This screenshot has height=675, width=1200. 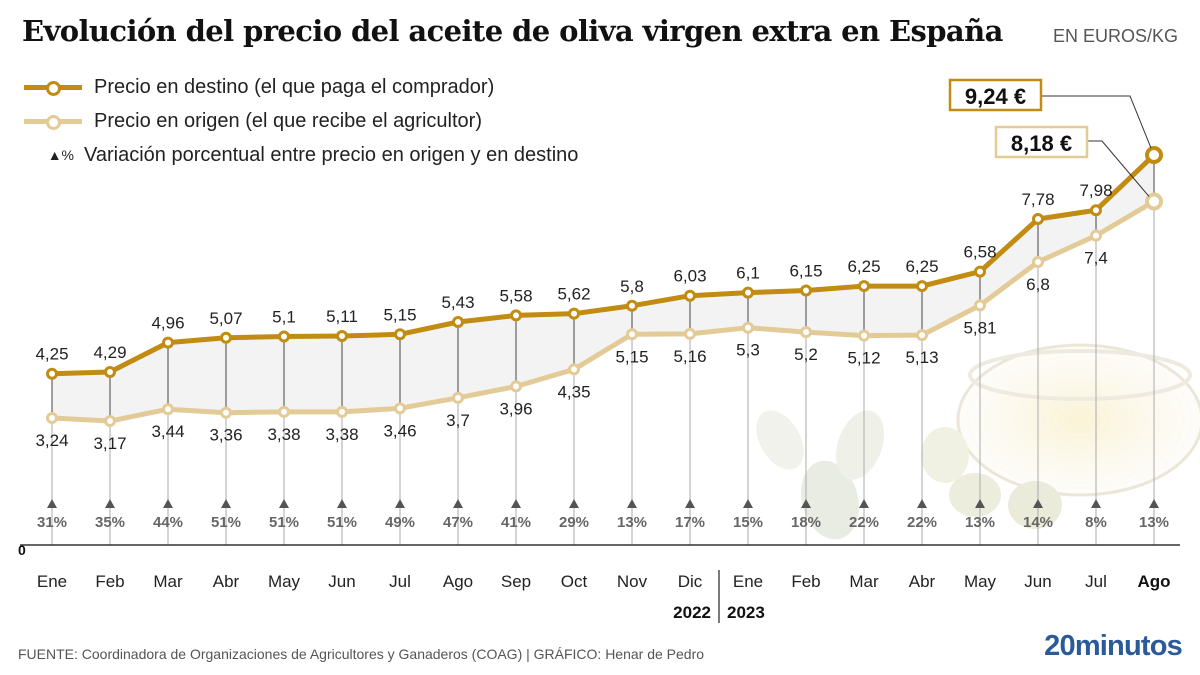 What do you see at coordinates (1096, 522) in the screenshot?
I see `variation-label: 8%` at bounding box center [1096, 522].